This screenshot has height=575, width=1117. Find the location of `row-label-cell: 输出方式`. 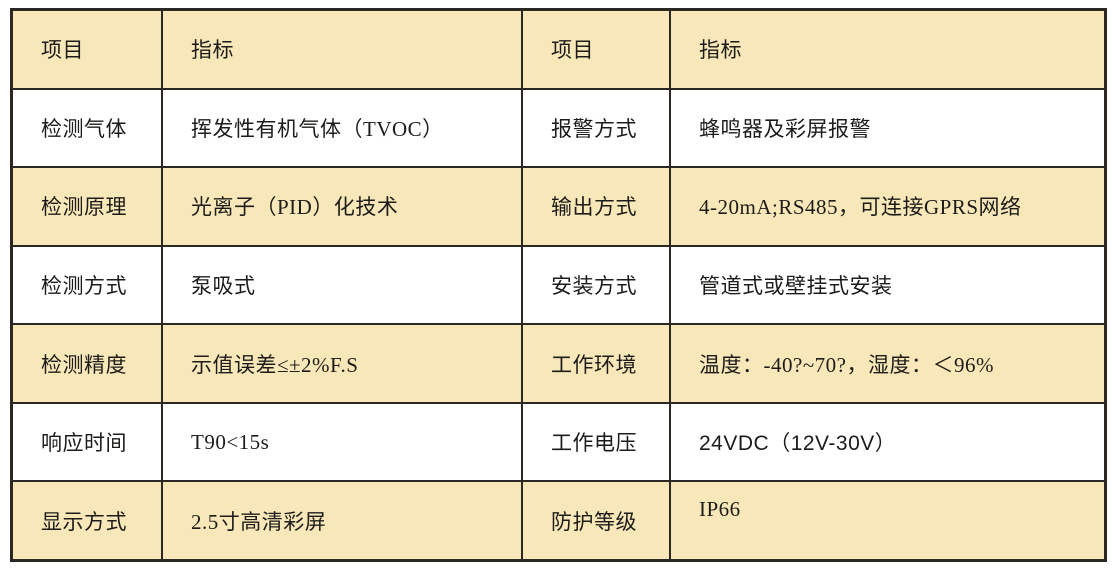

row-label-cell: 输出方式 is located at coordinates (596, 206).